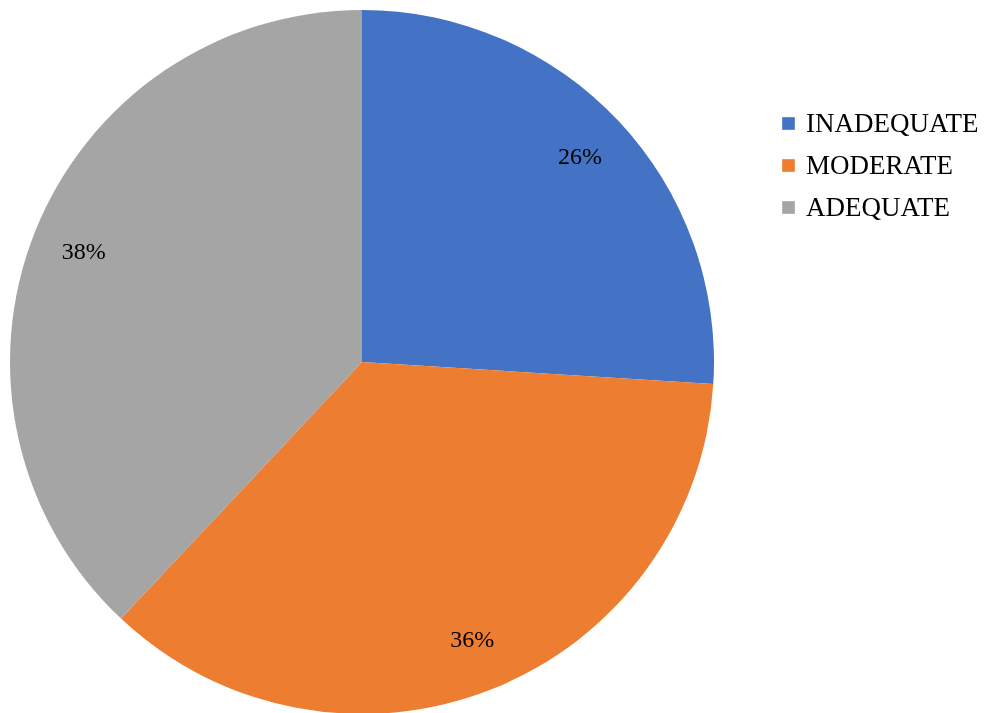 Image resolution: width=1002 pixels, height=713 pixels. Describe the element at coordinates (879, 164) in the screenshot. I see `legend-label: MODERATE` at that location.